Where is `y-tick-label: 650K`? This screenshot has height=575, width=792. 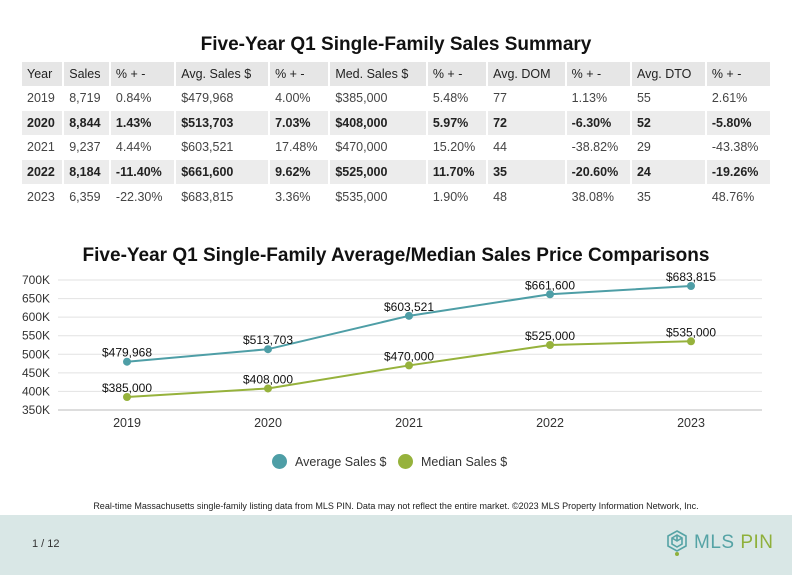 y-tick-label: 650K is located at coordinates (36, 299).